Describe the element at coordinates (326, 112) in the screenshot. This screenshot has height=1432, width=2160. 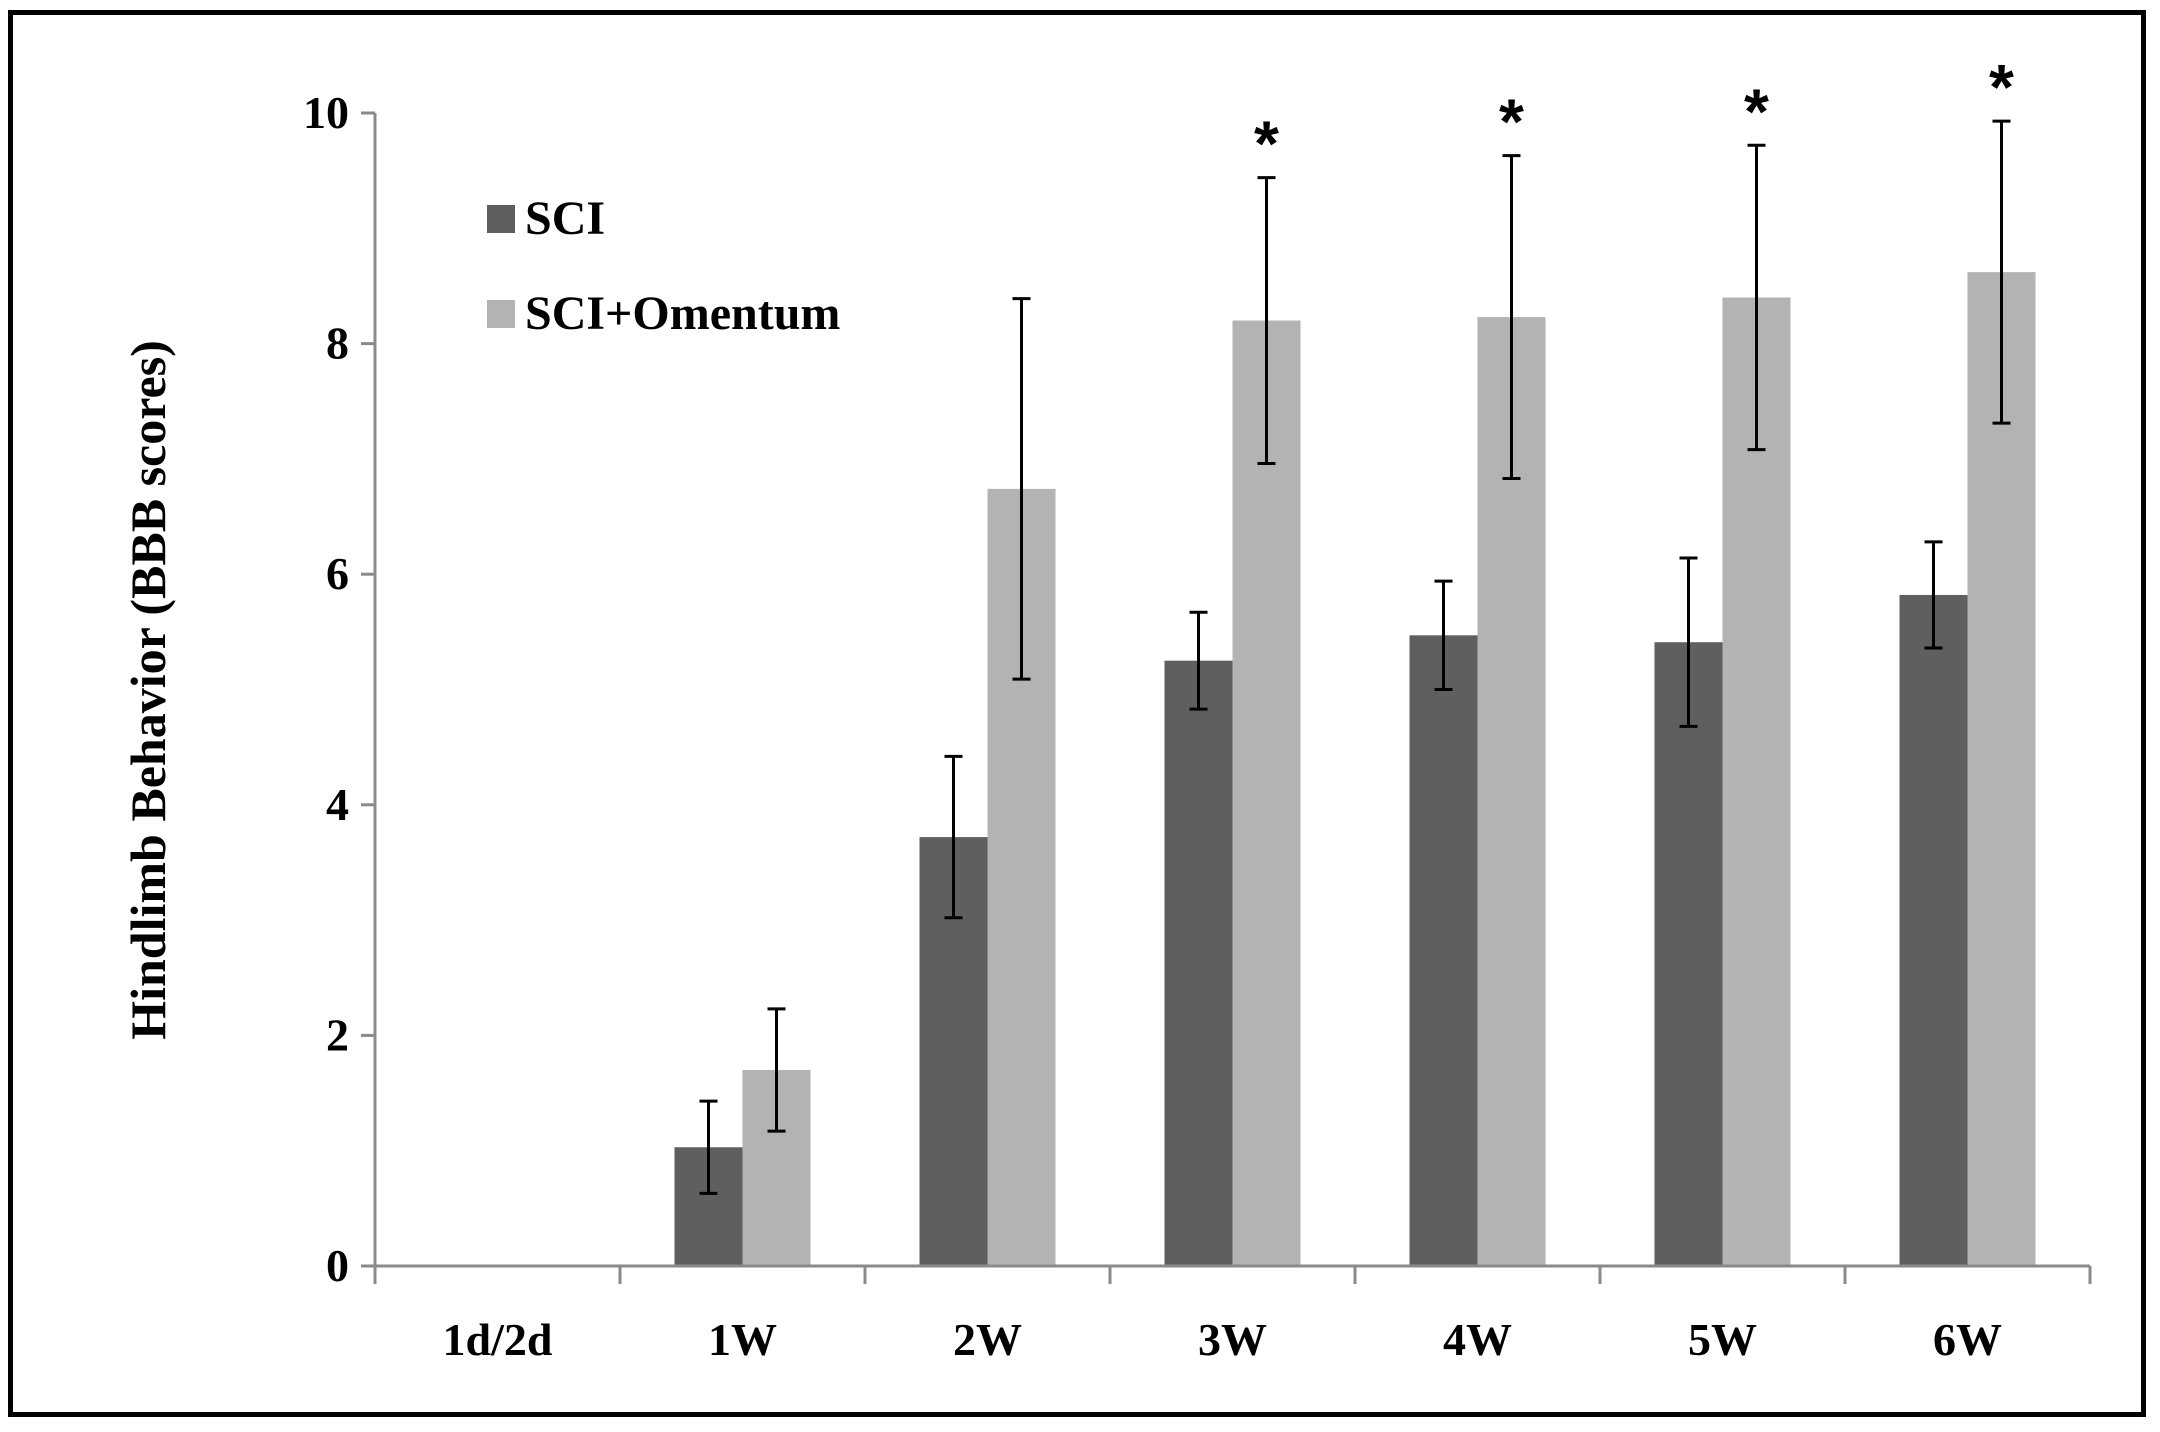
I see `y-tick-label-10: 10` at that location.